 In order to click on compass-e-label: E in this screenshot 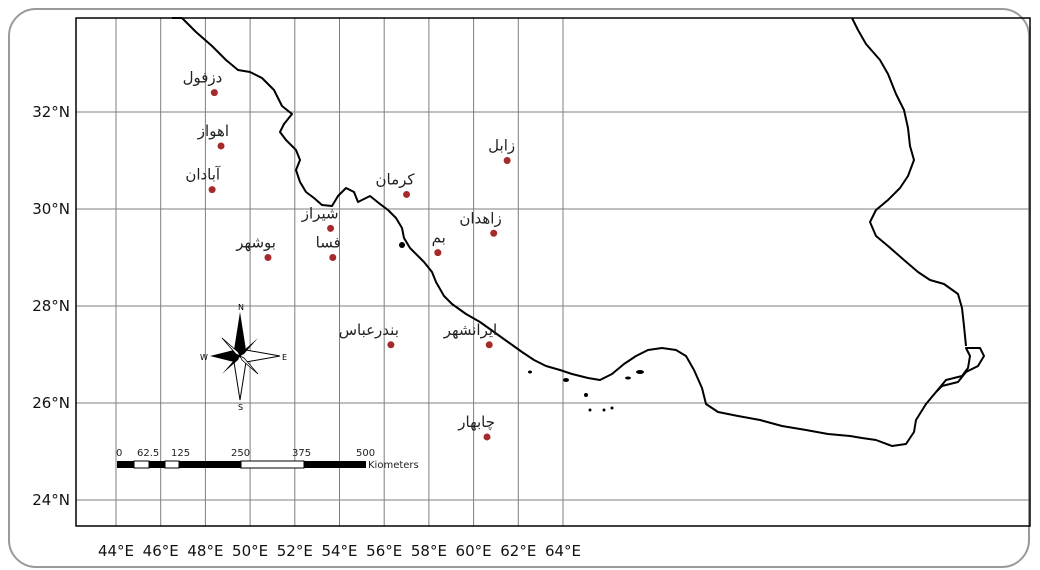, I will do `click(284, 357)`.